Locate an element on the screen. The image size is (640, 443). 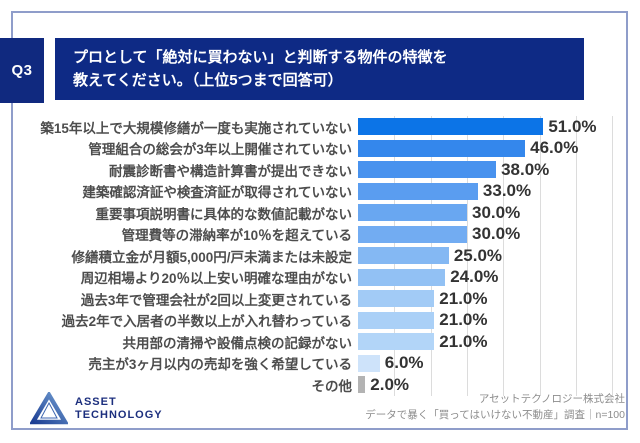
bar-row: 売主が3ヶ月以内の売却を強く希望している 6.0% is located at coordinates (321, 364).